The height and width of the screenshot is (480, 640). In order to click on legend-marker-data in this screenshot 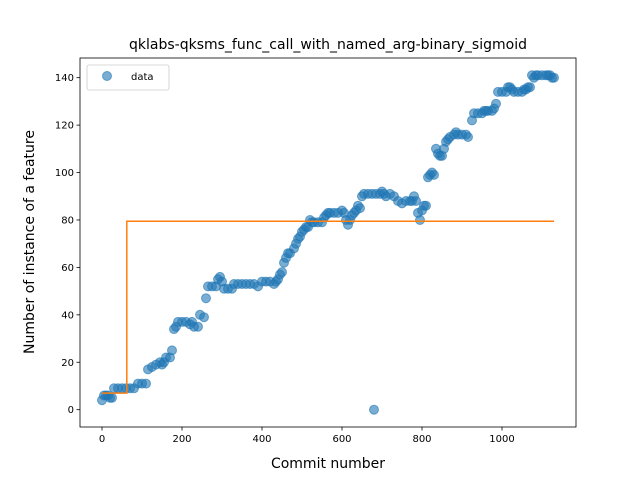, I will do `click(107, 76)`.